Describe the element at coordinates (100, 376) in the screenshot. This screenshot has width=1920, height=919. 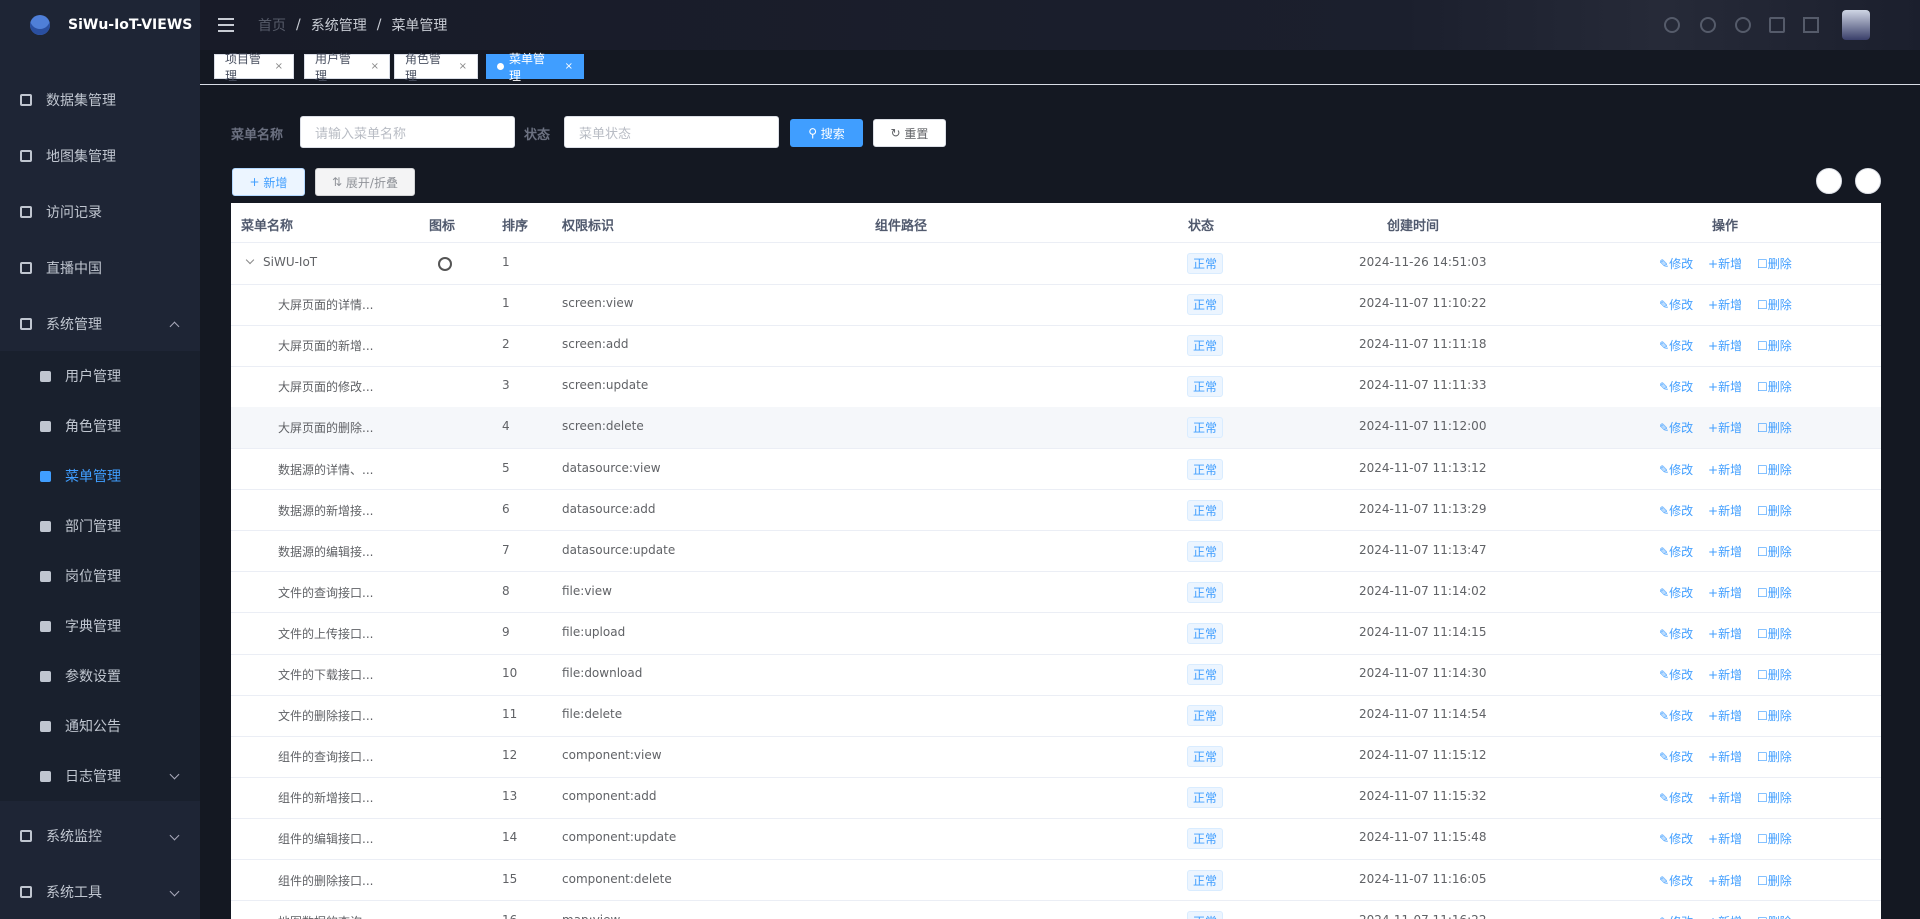
I see `submenu-item: 用户管理` at that location.